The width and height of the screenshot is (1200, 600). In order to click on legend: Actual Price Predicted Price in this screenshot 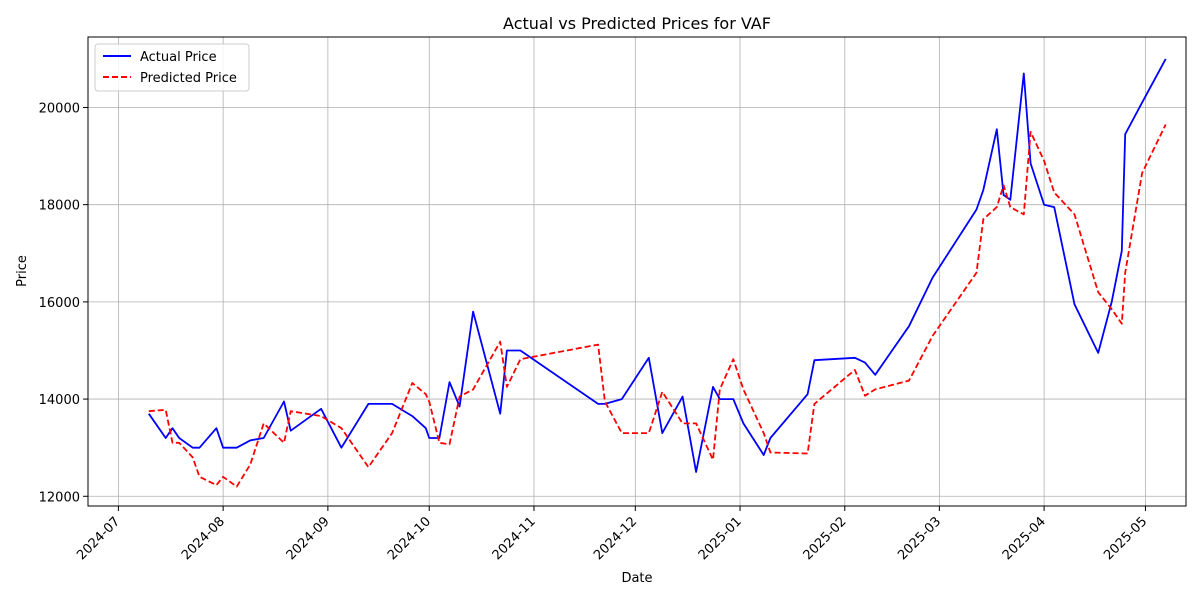, I will do `click(172, 67)`.